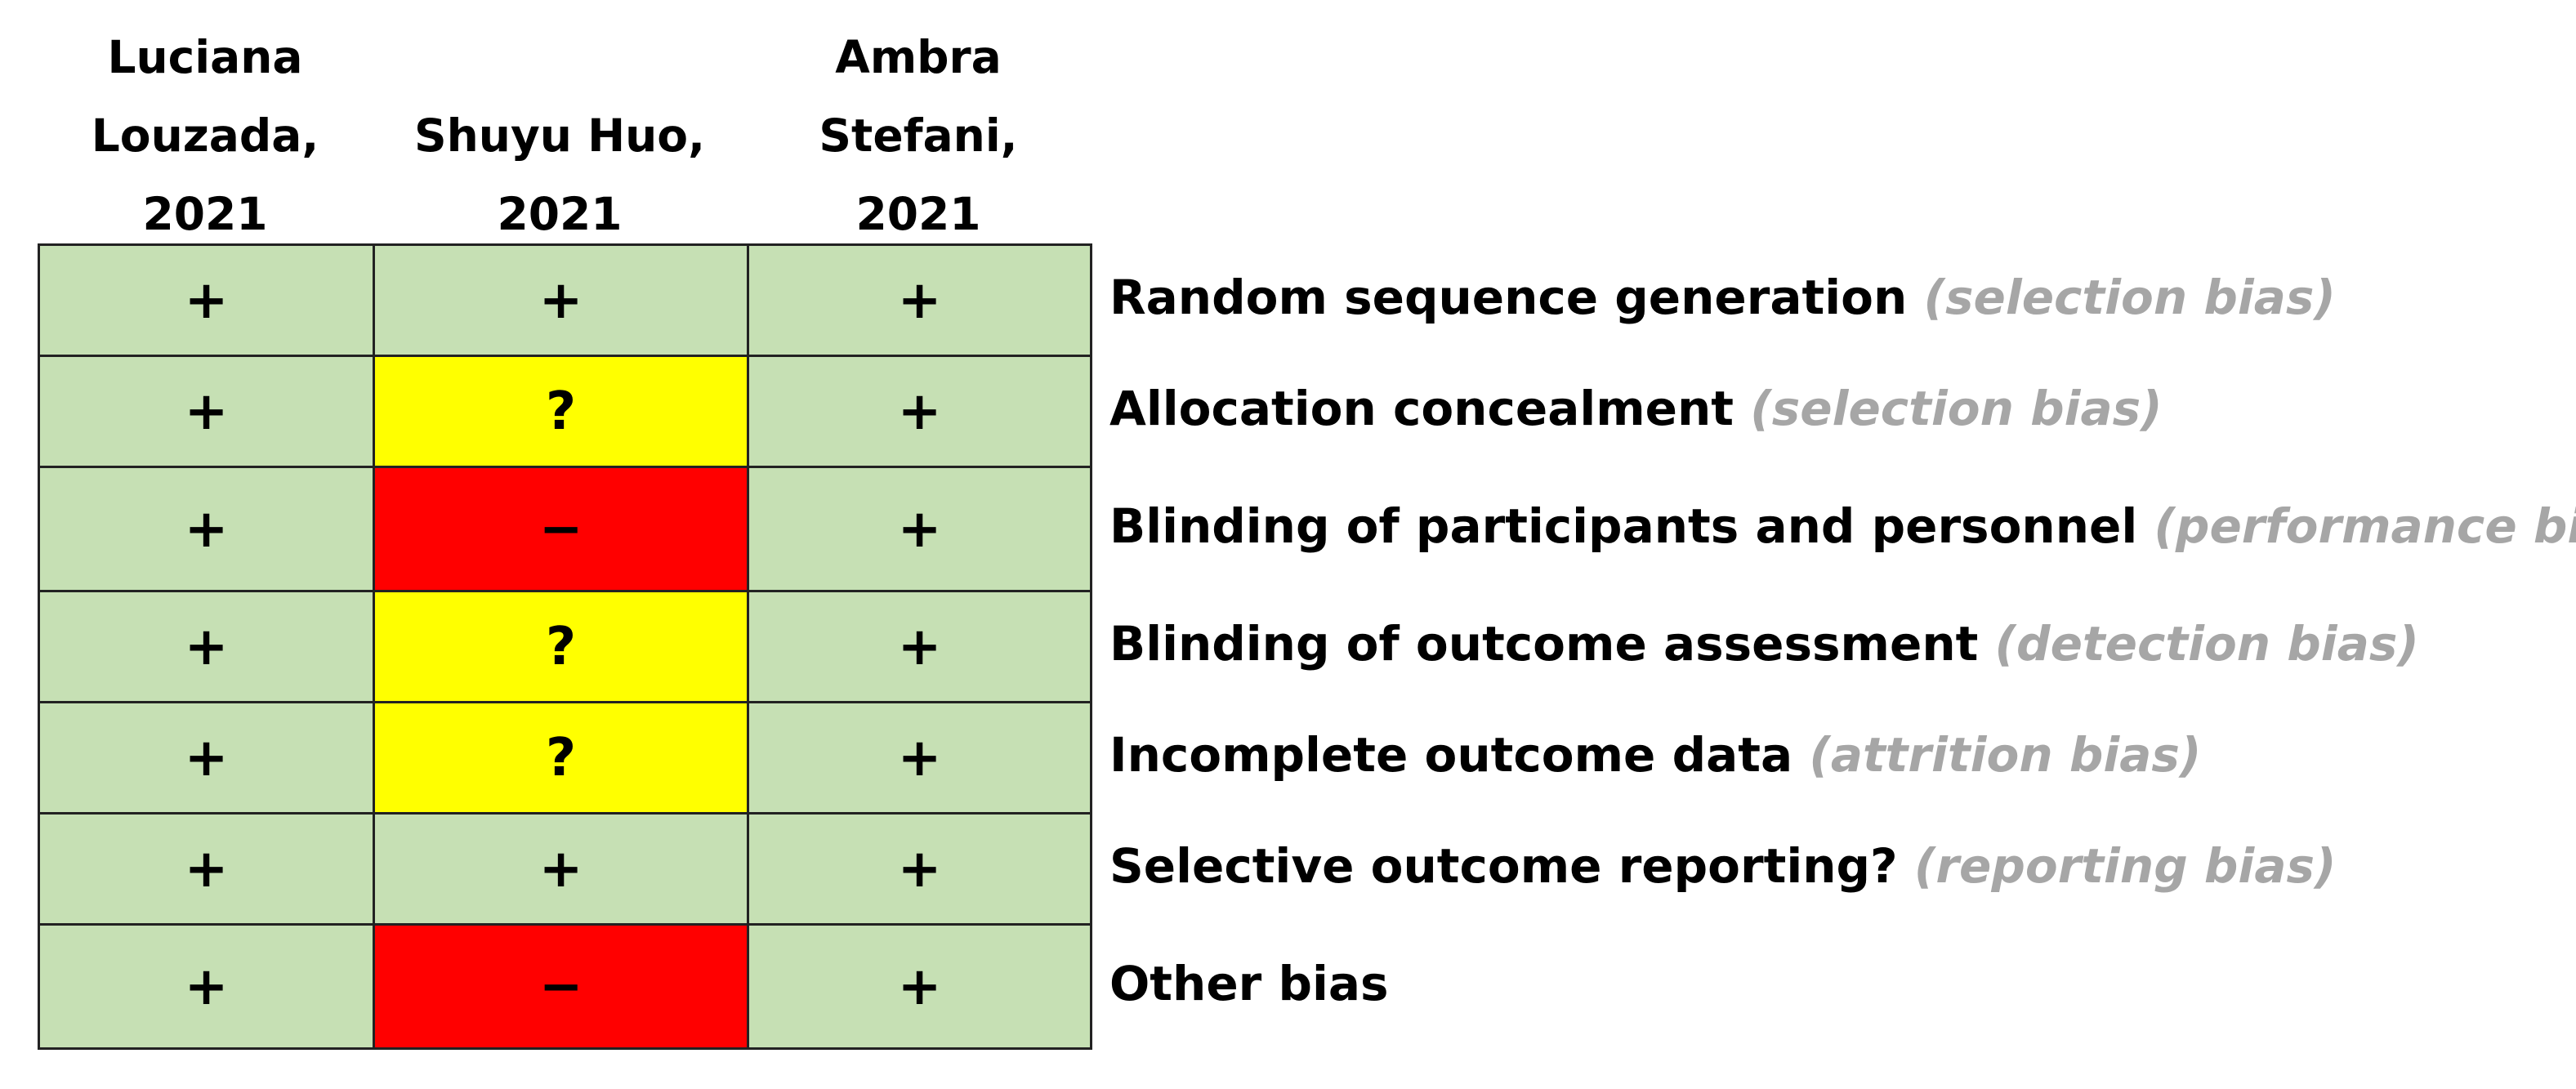 The image size is (2576, 1089). Describe the element at coordinates (1624, 526) in the screenshot. I see `domain-name: Blinding of participants and personnel` at that location.